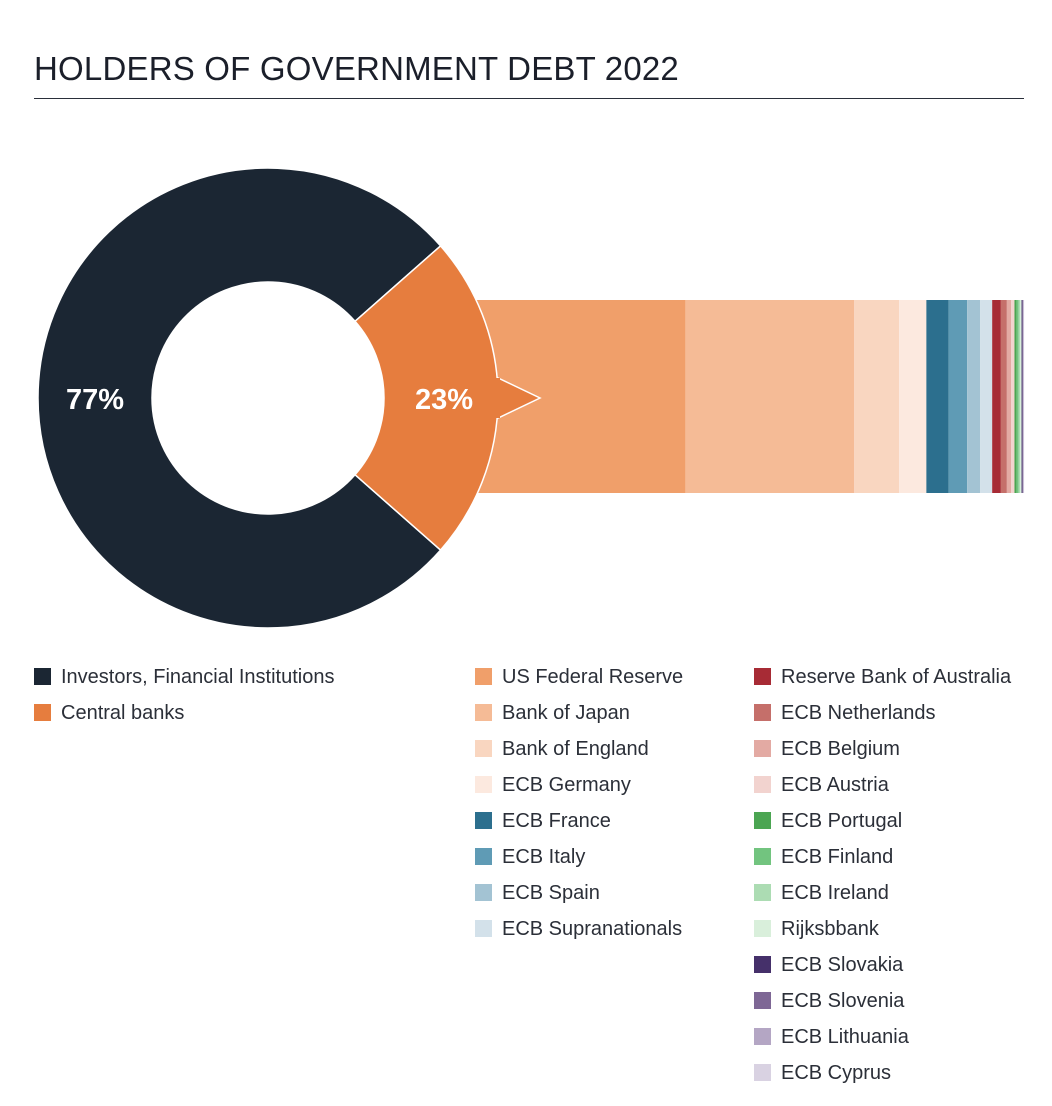 Image resolution: width=1052 pixels, height=1106 pixels. Describe the element at coordinates (996, 396) in the screenshot. I see `bar-segment-reserve-bank-of-australia` at that location.